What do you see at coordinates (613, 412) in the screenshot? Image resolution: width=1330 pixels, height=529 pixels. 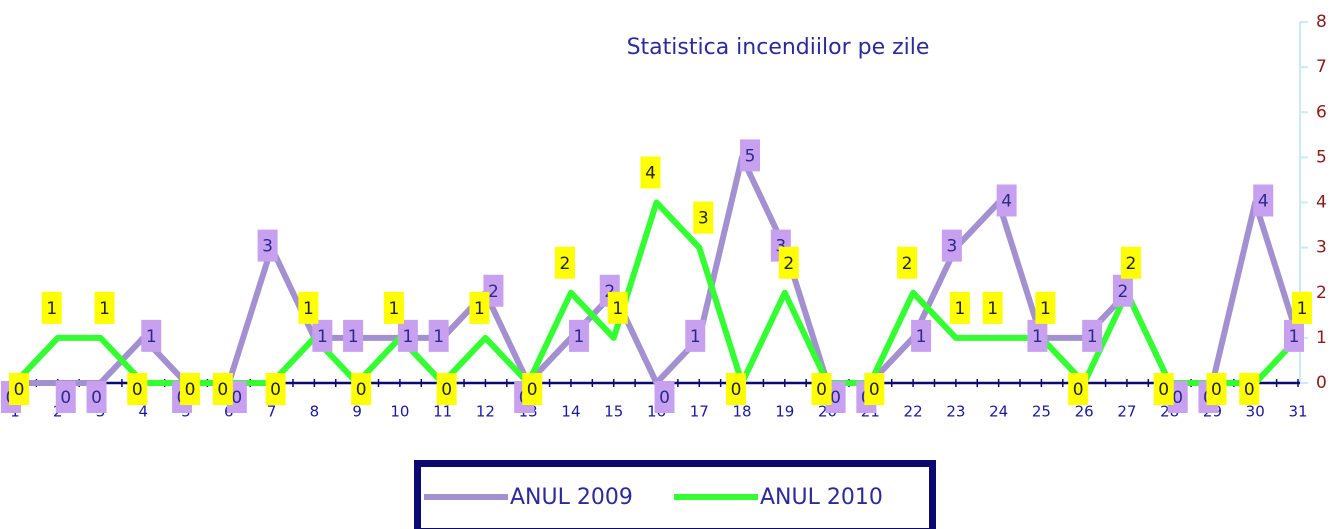 I see `x-tick-label: 15` at bounding box center [613, 412].